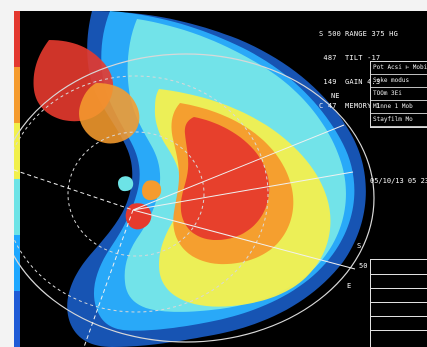 This screenshot has height=347, width=427. Describe the element at coordinates (332, 70) in the screenshot. I see `sonar-readouts: S 500 487 149 C 47` at that location.